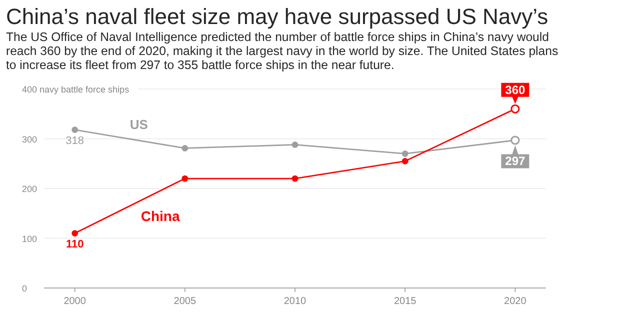  Describe the element at coordinates (515, 301) in the screenshot. I see `x-tick-label: 2020` at that location.